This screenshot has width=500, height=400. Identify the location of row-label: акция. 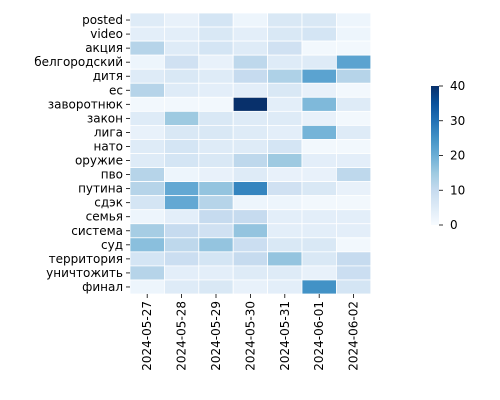
(104, 48).